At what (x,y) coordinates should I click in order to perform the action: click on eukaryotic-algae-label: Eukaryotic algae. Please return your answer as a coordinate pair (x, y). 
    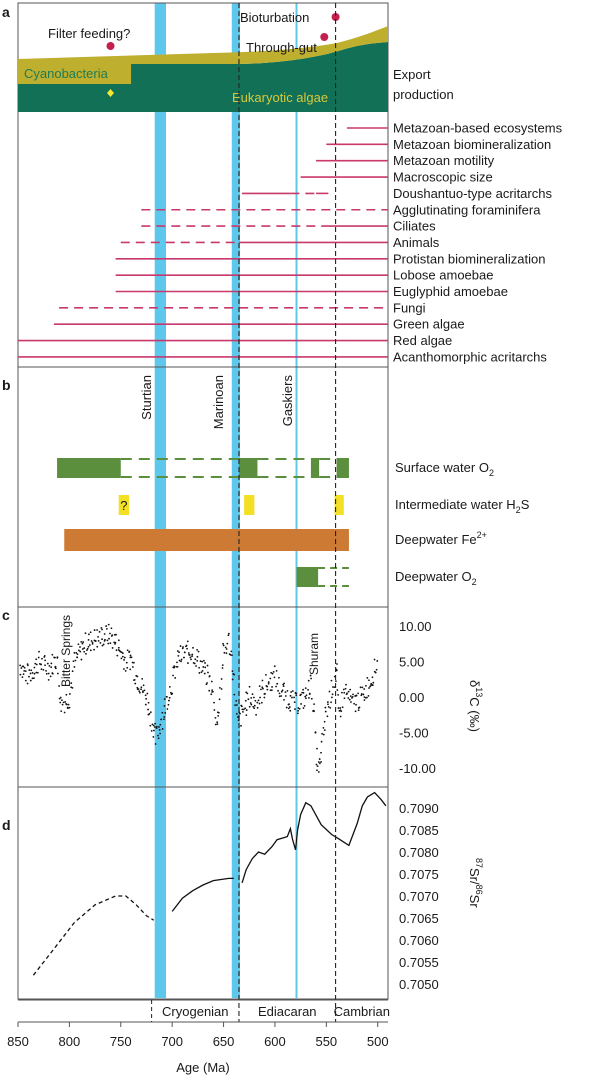
    Looking at the image, I should click on (280, 97).